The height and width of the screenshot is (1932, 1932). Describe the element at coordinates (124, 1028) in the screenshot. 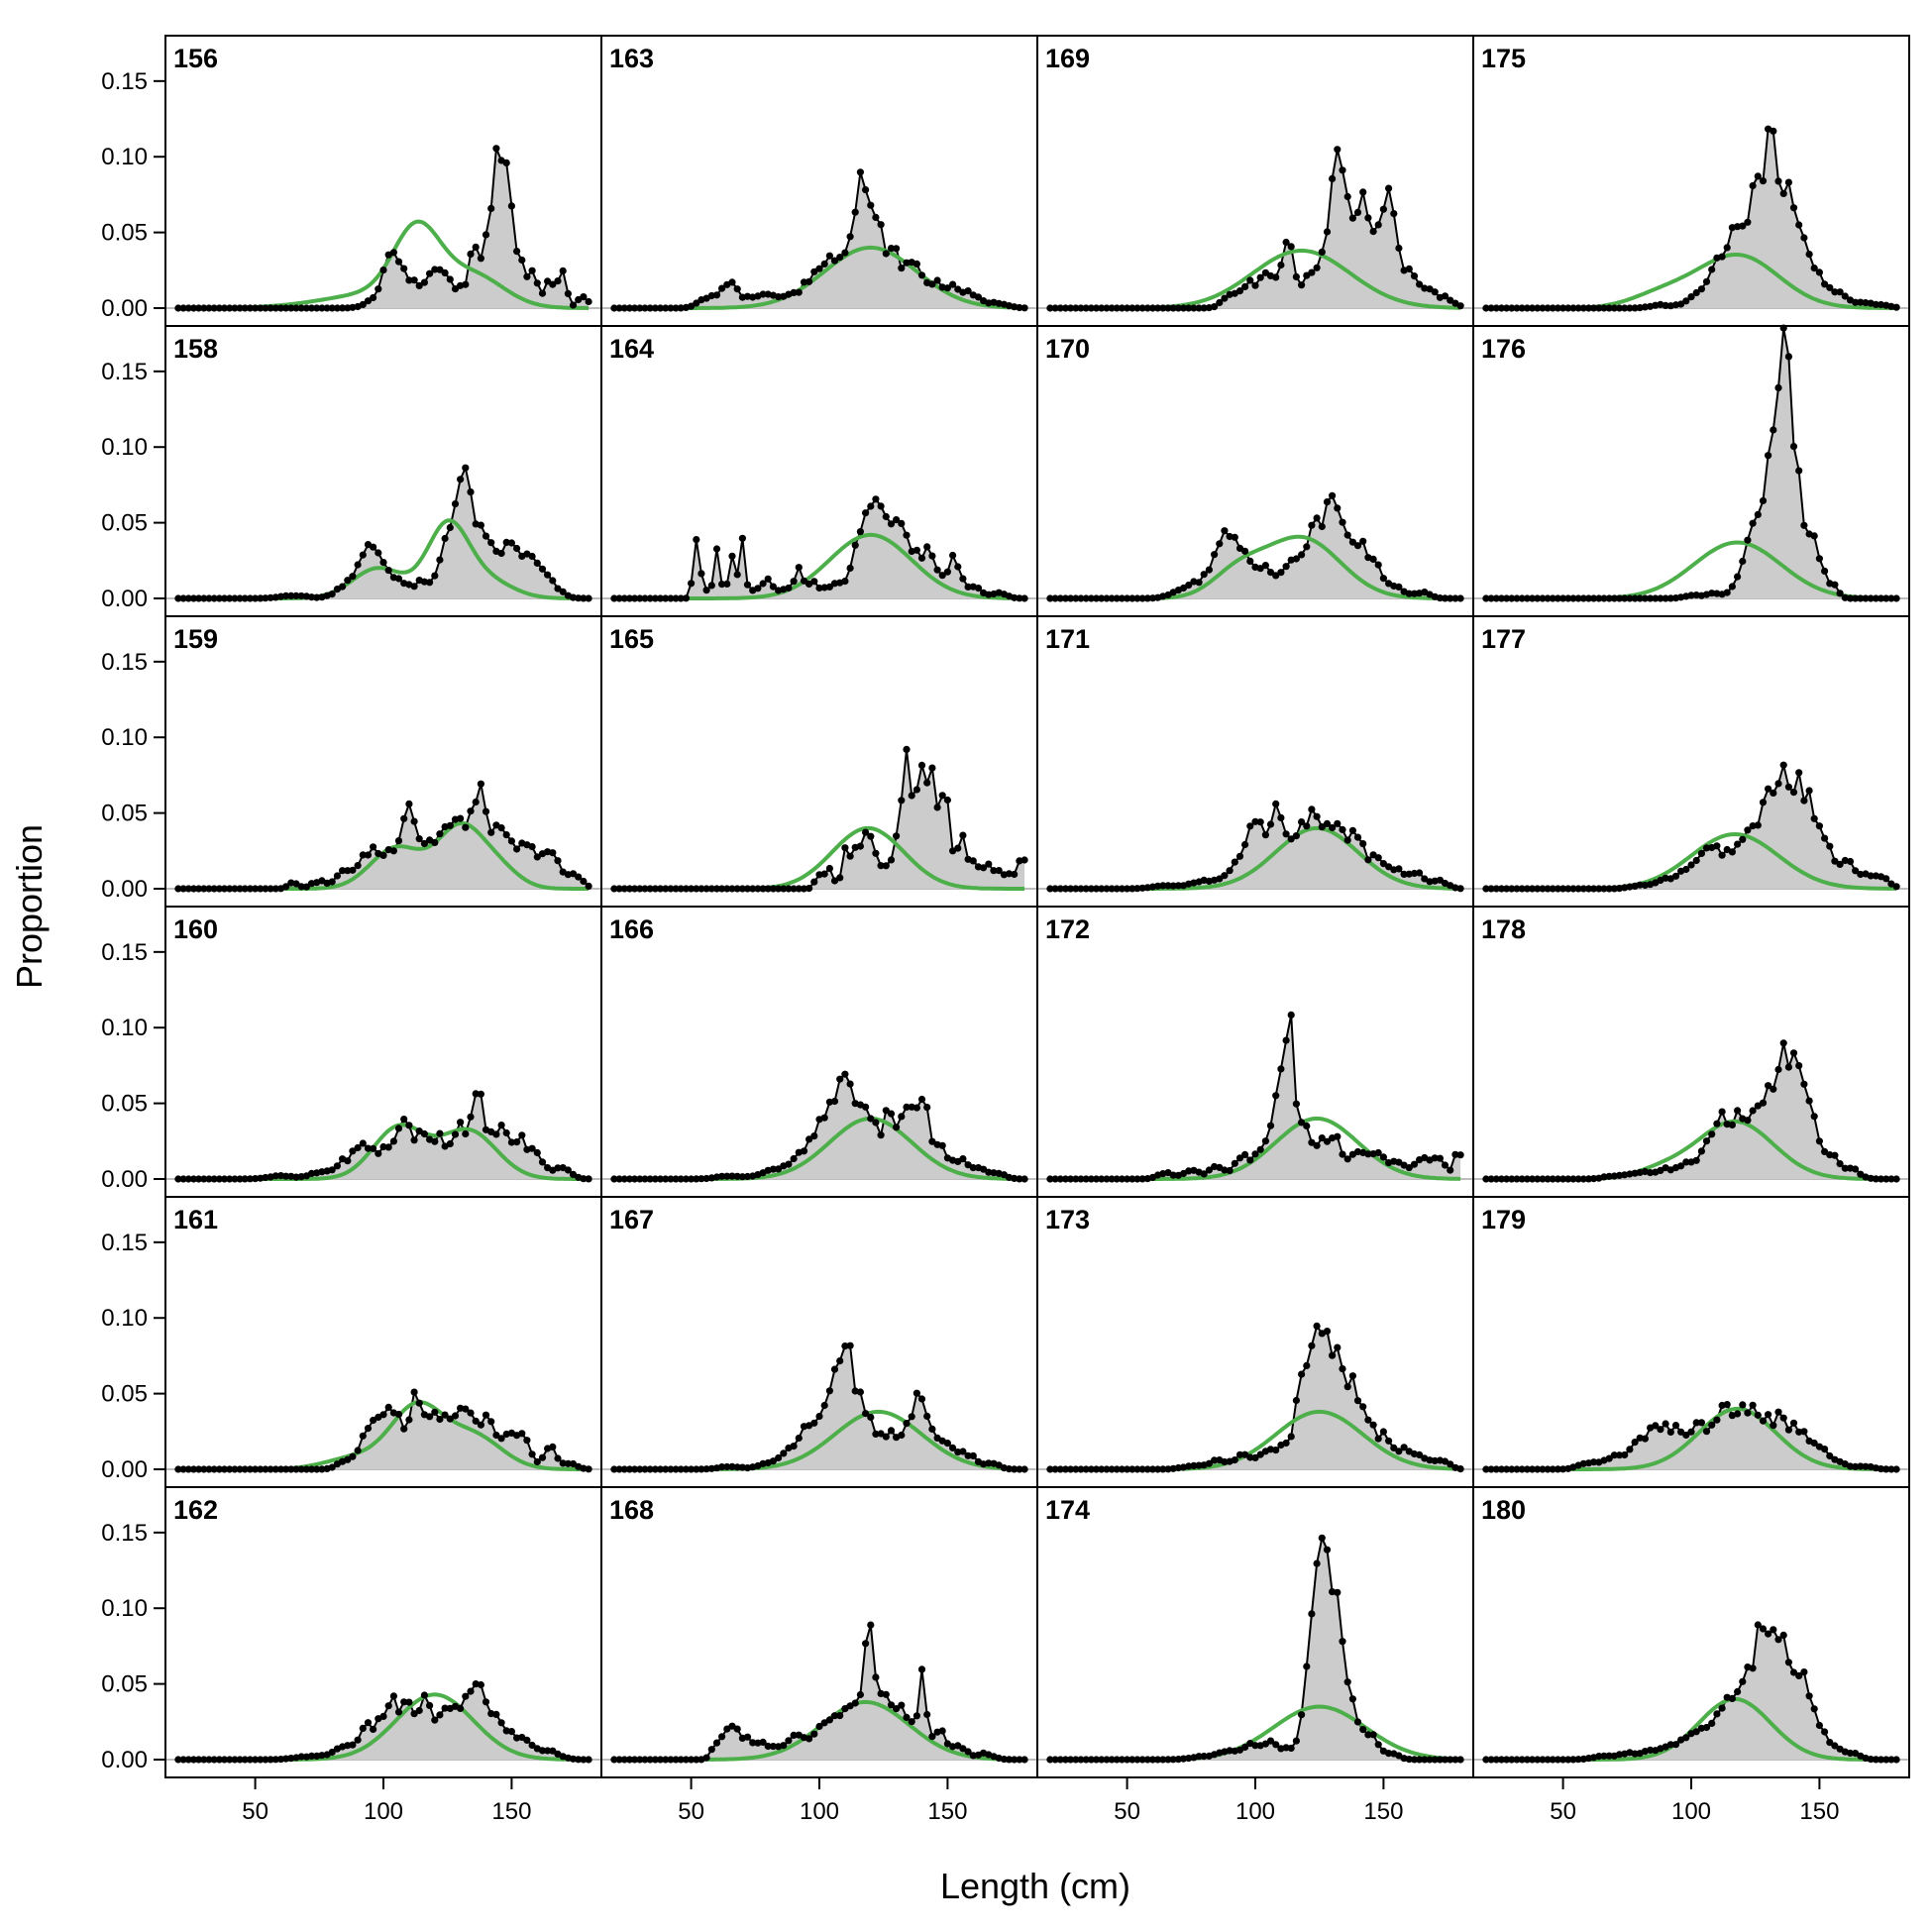

I see `y-tick-label: 0.10` at that location.